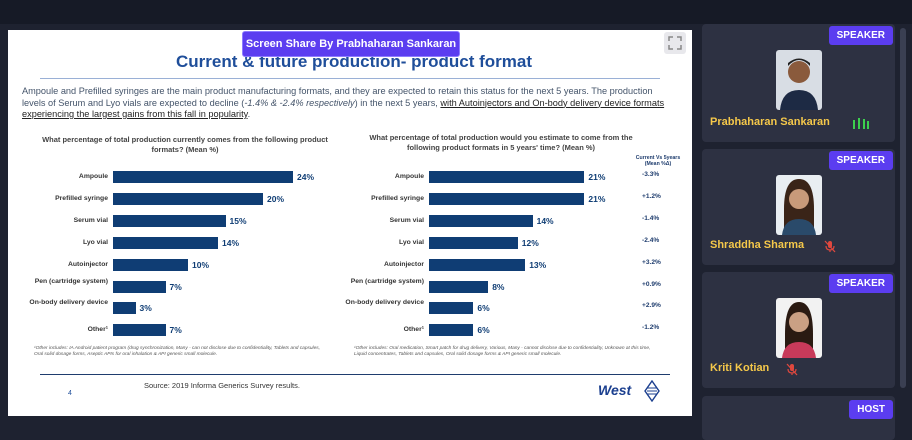 Image resolution: width=912 pixels, height=440 pixels. I want to click on participant-tile: SPEAKER Kriti Kotian, so click(798, 330).